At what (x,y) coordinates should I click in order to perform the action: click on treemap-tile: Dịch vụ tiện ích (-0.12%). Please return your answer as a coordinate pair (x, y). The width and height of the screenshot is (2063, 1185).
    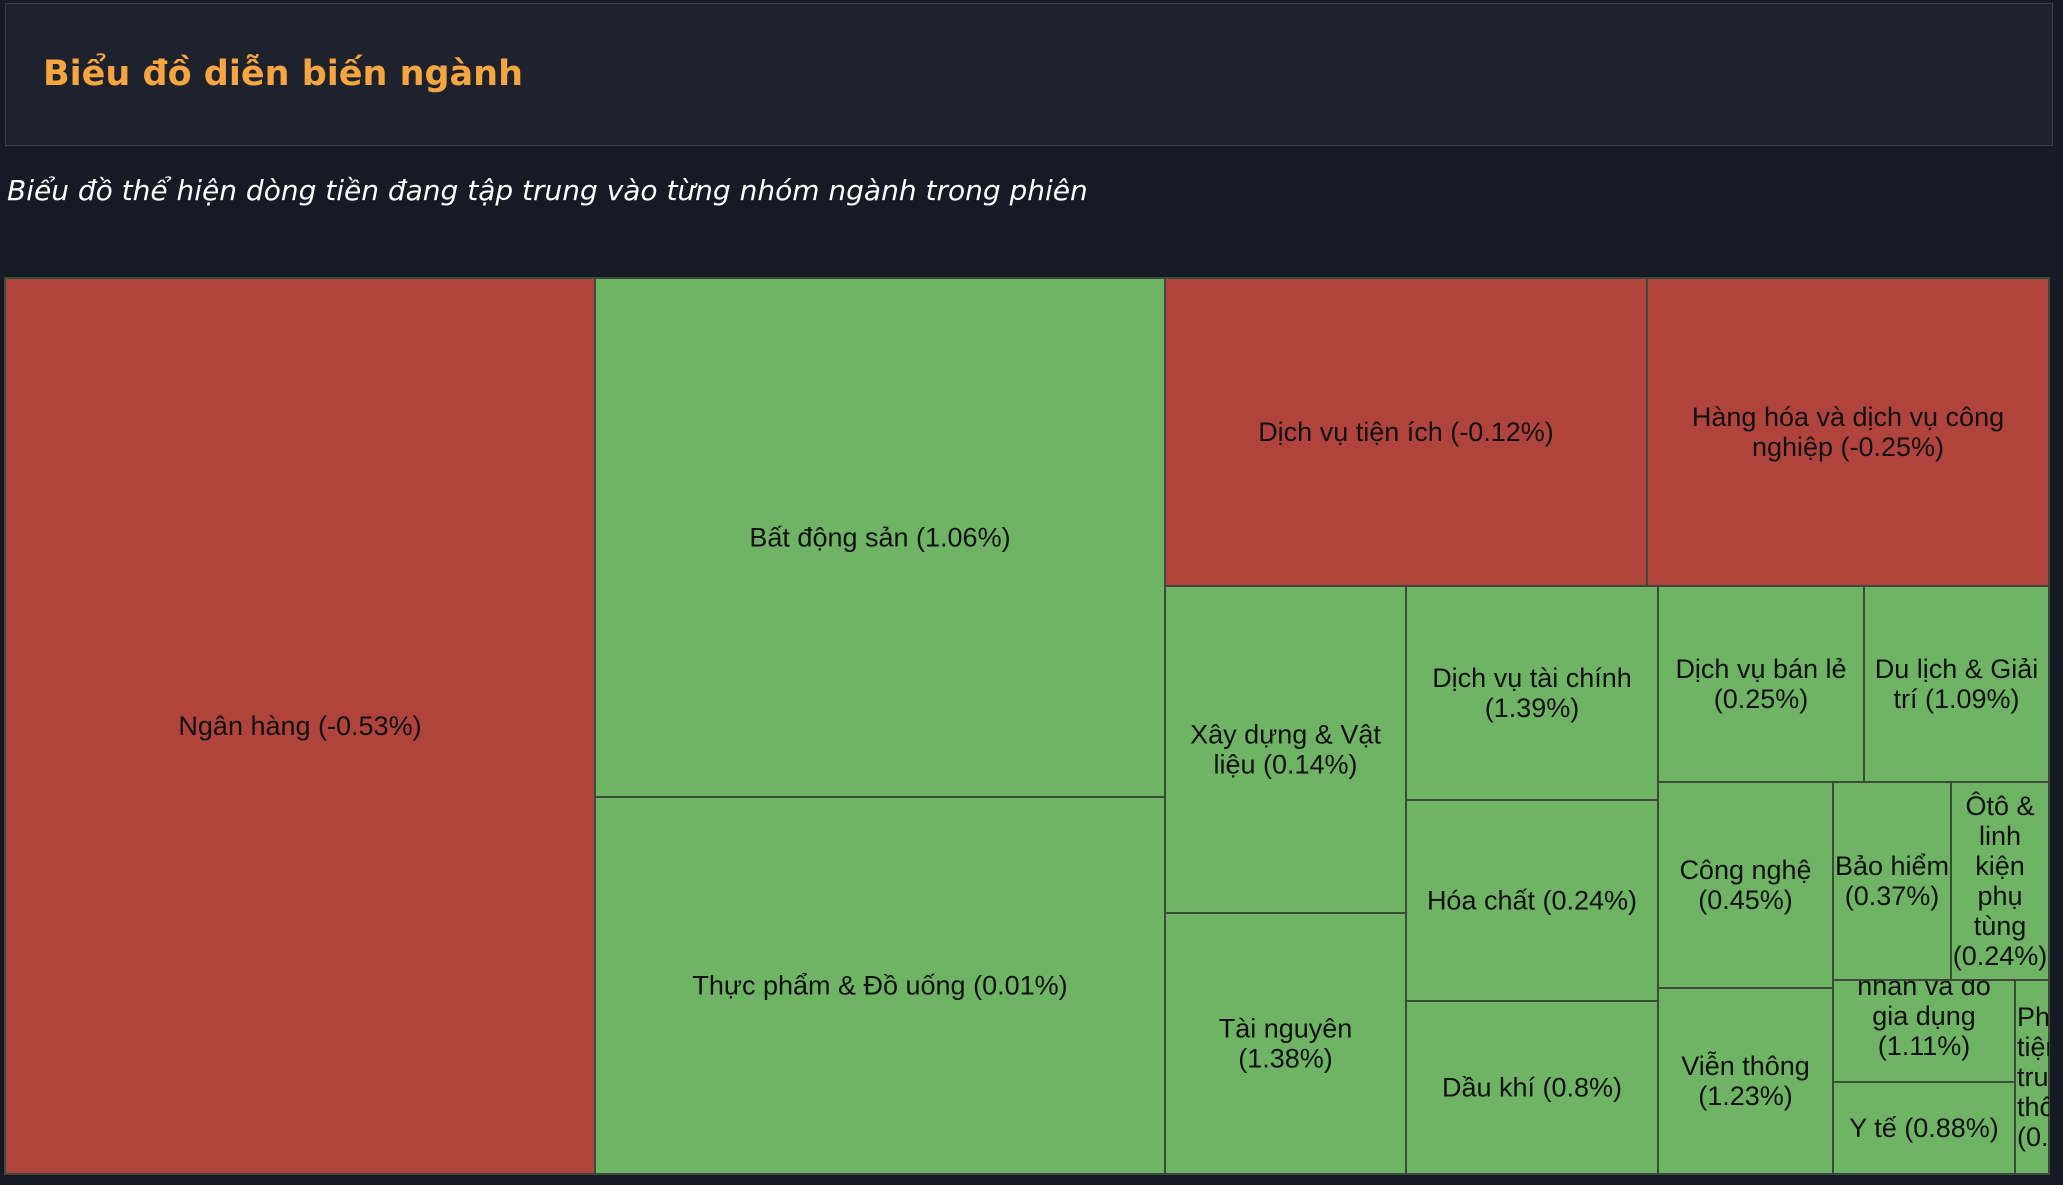
    Looking at the image, I should click on (1406, 432).